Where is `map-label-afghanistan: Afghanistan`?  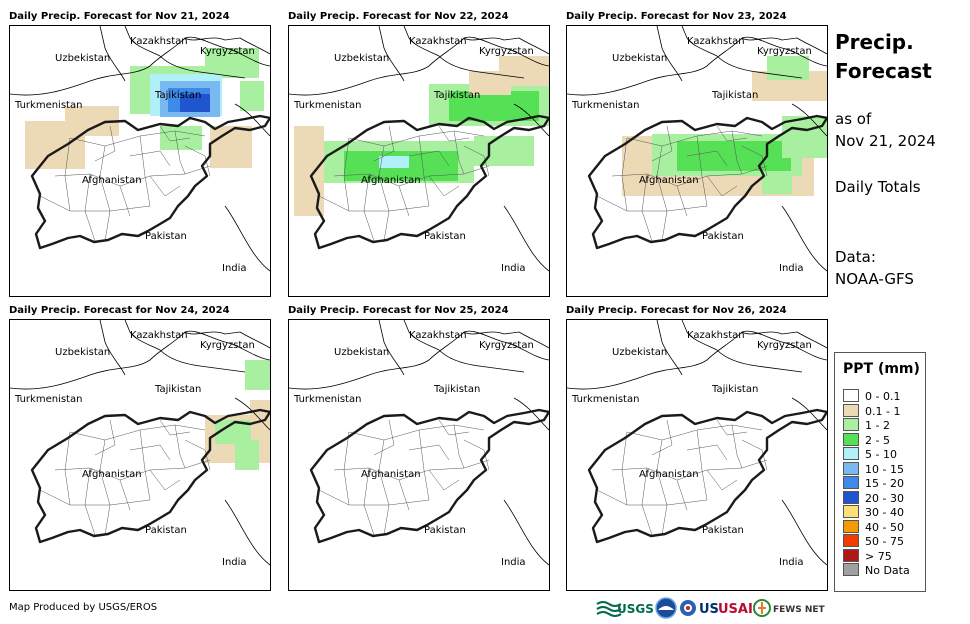 map-label-afghanistan: Afghanistan is located at coordinates (112, 474).